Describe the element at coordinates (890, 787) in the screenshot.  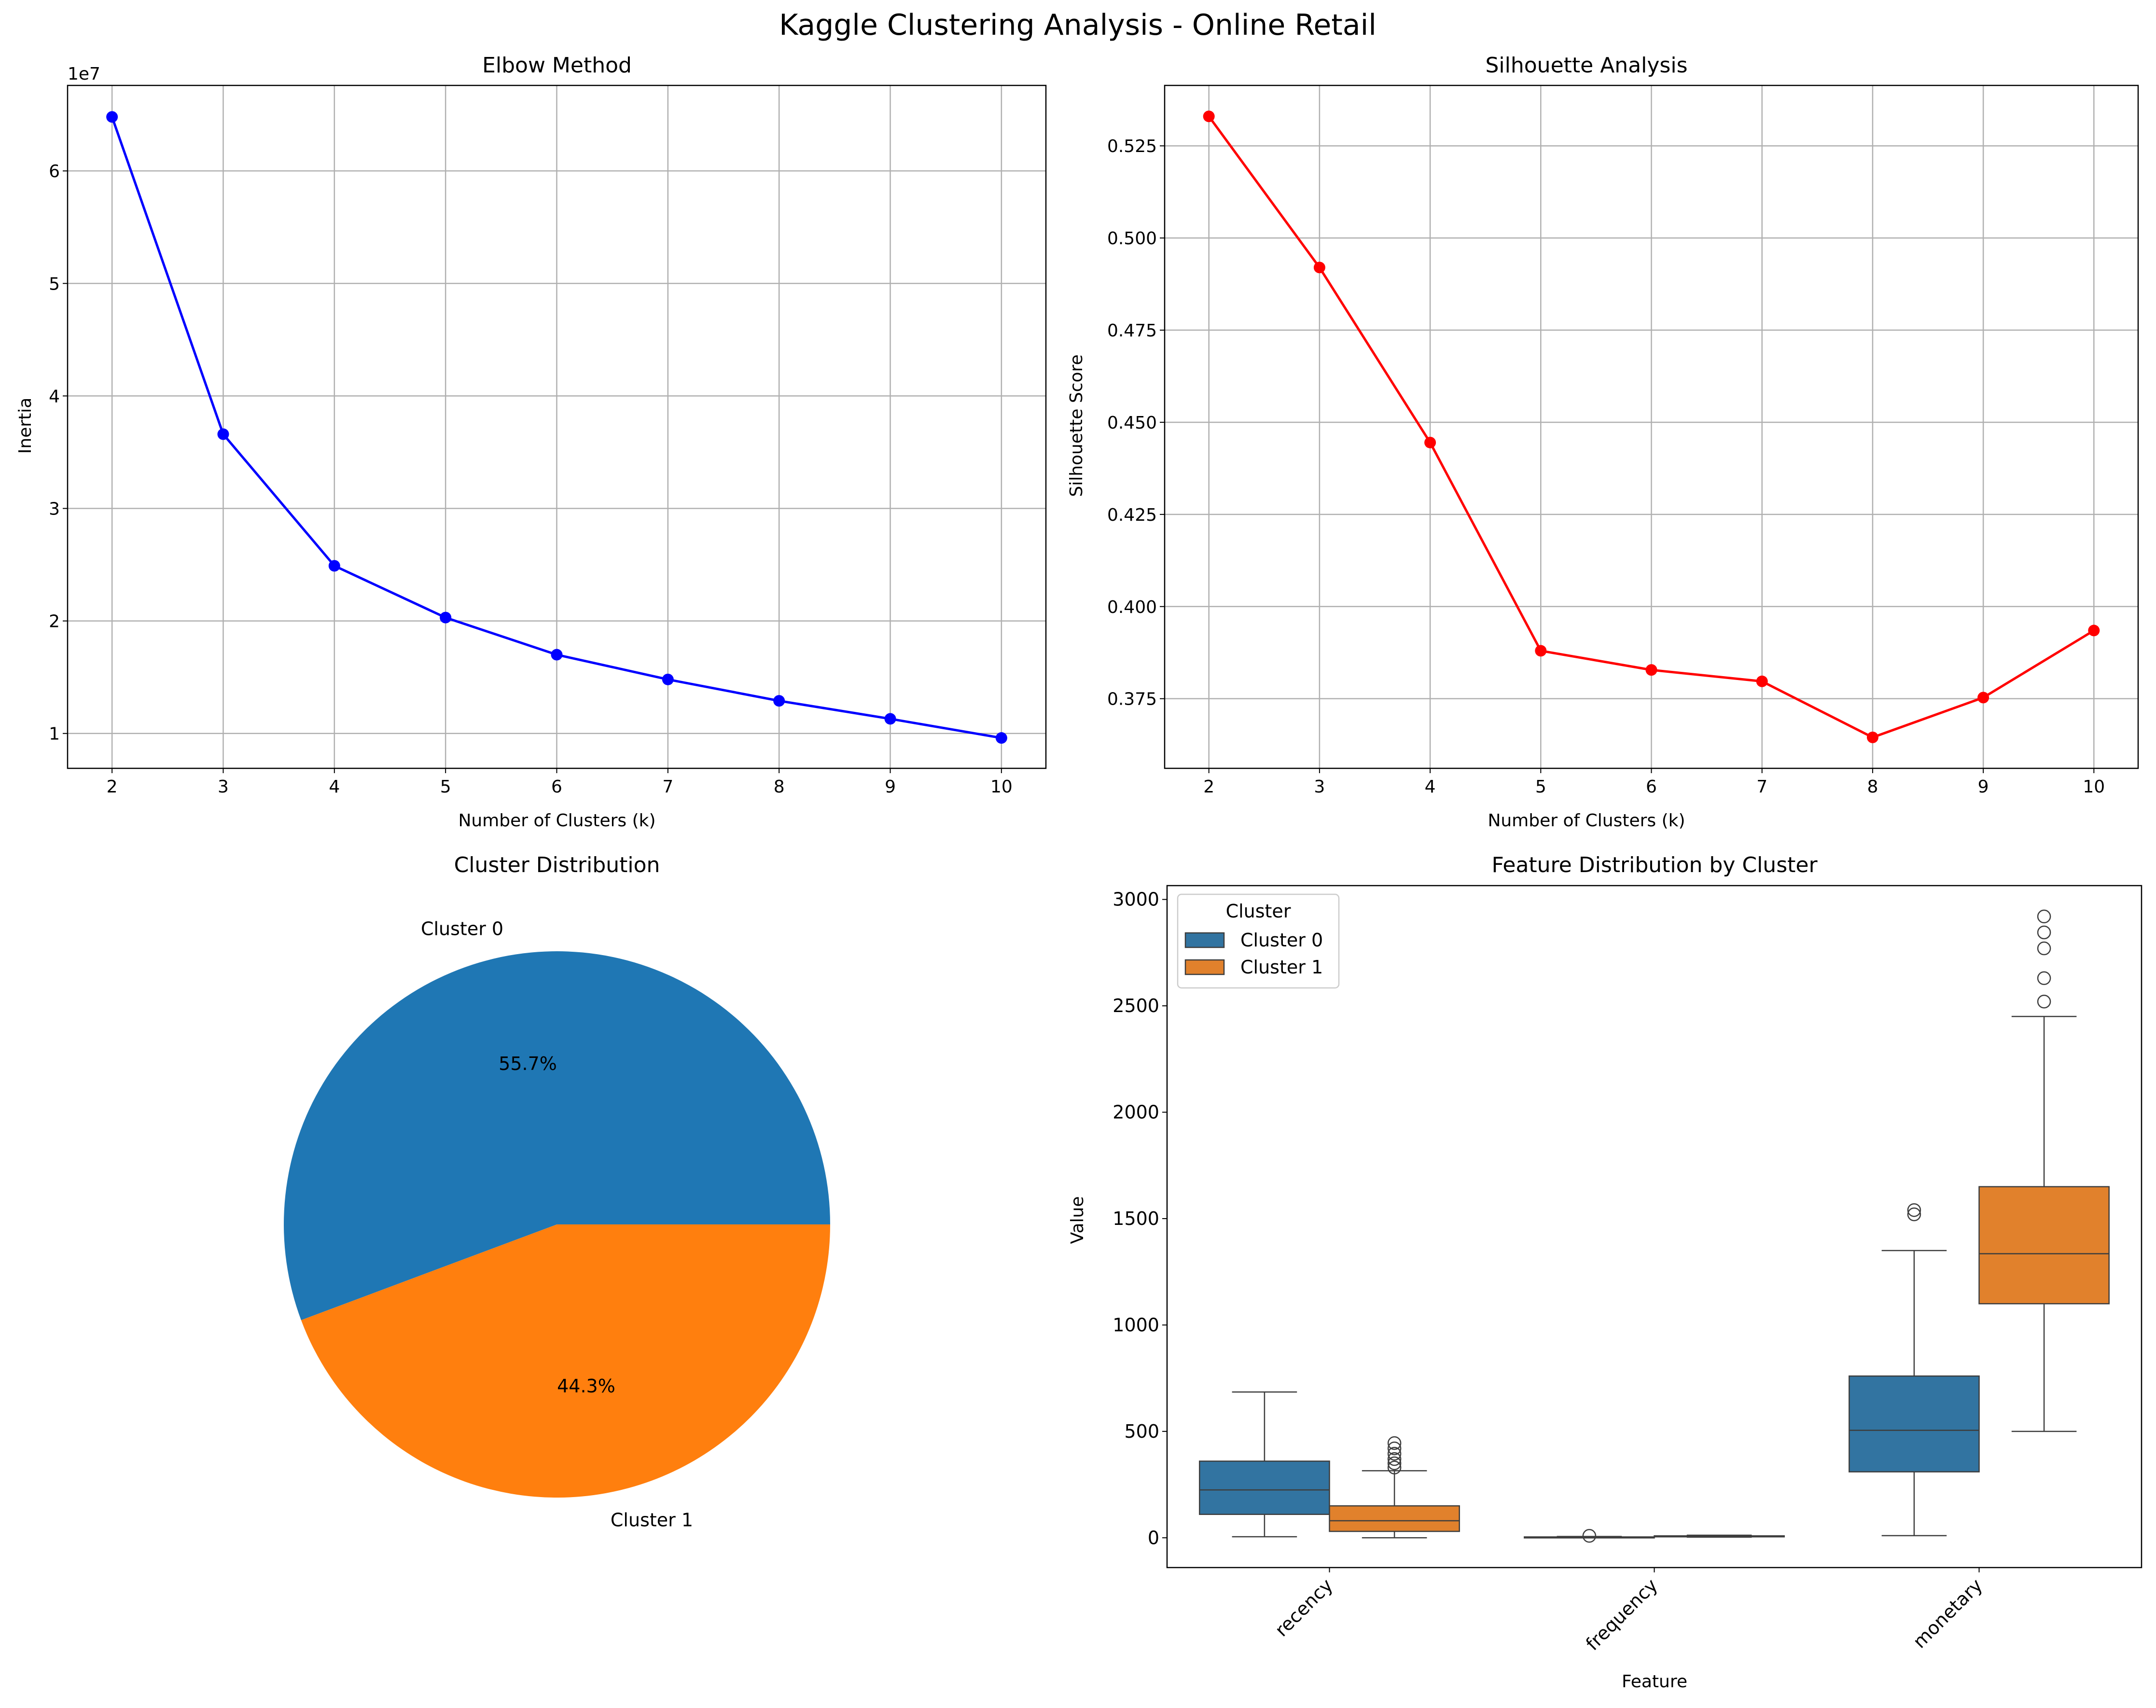
I see `elbow-xtick-label: 9` at that location.